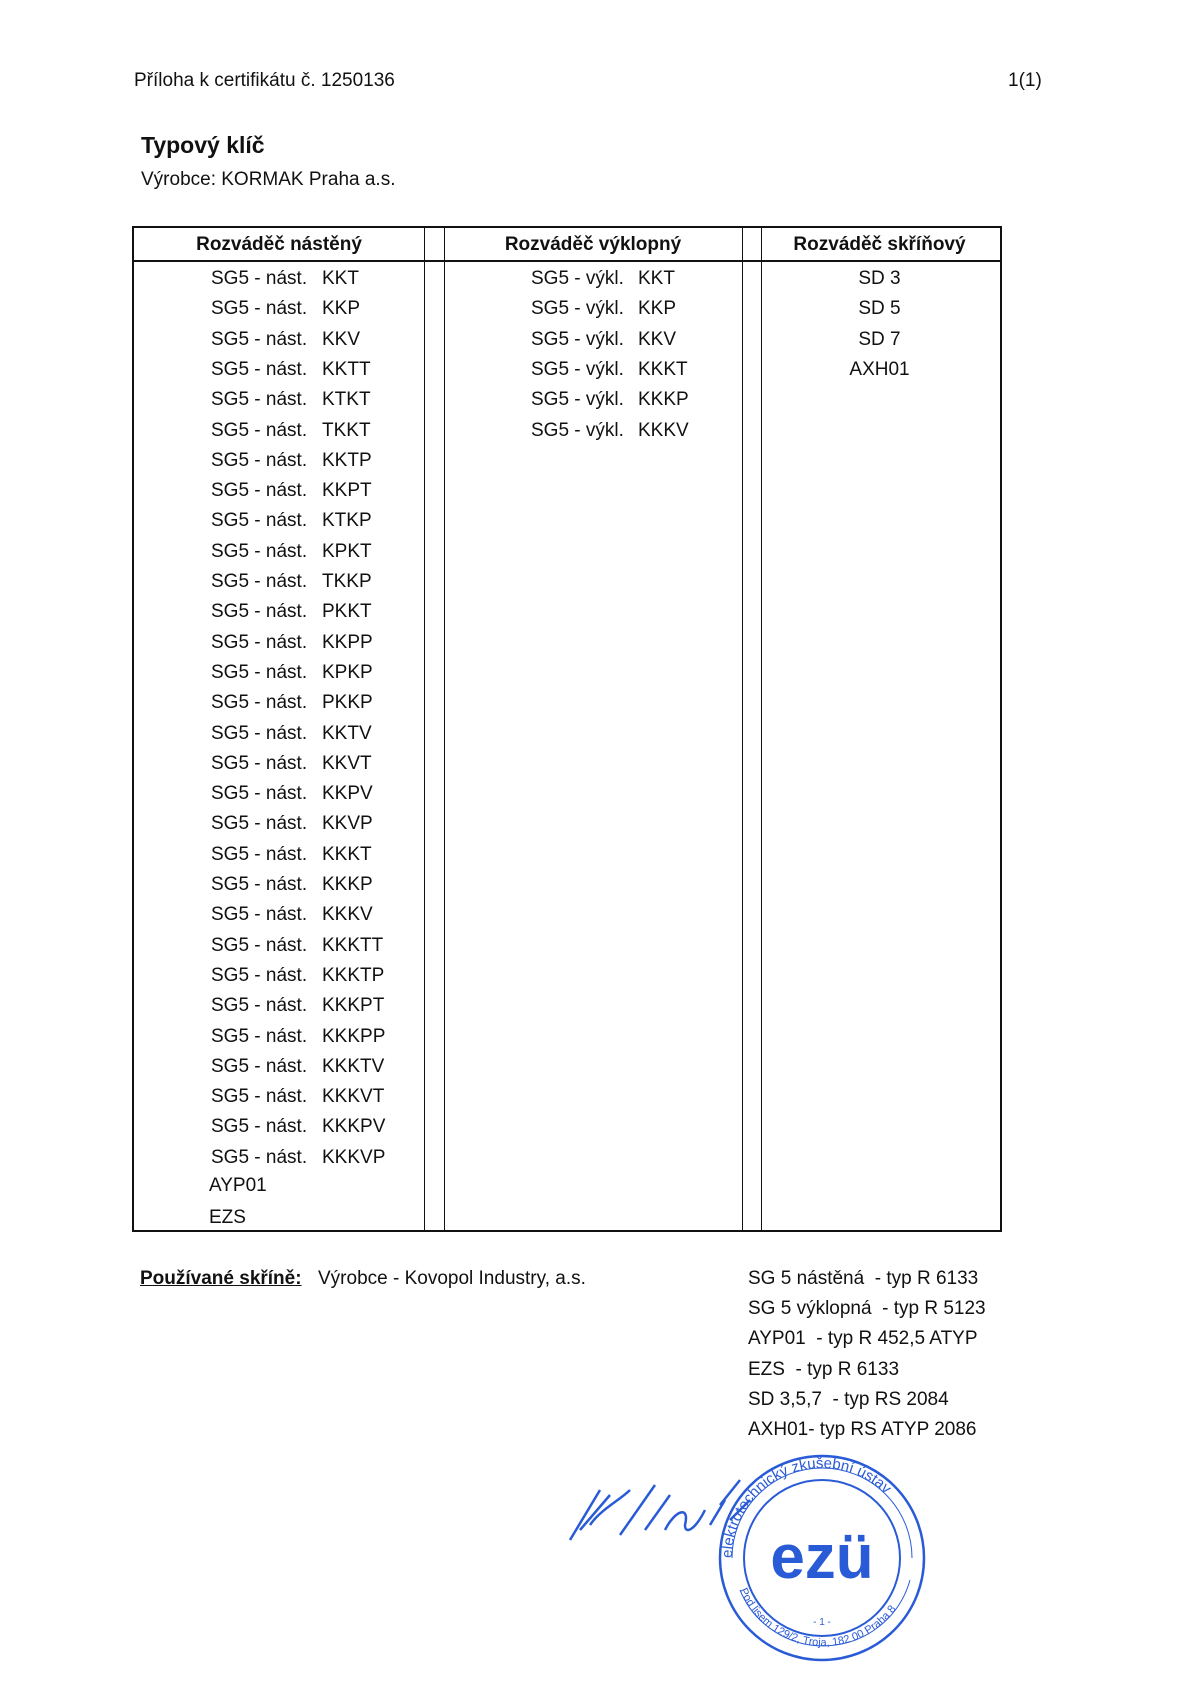 This screenshot has height=1682, width=1190. I want to click on nastenny-code: KKPV, so click(347, 794).